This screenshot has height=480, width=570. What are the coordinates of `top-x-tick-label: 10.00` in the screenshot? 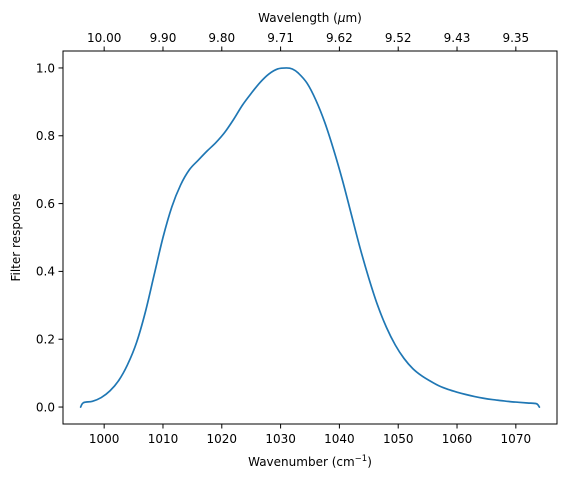 It's located at (104, 38).